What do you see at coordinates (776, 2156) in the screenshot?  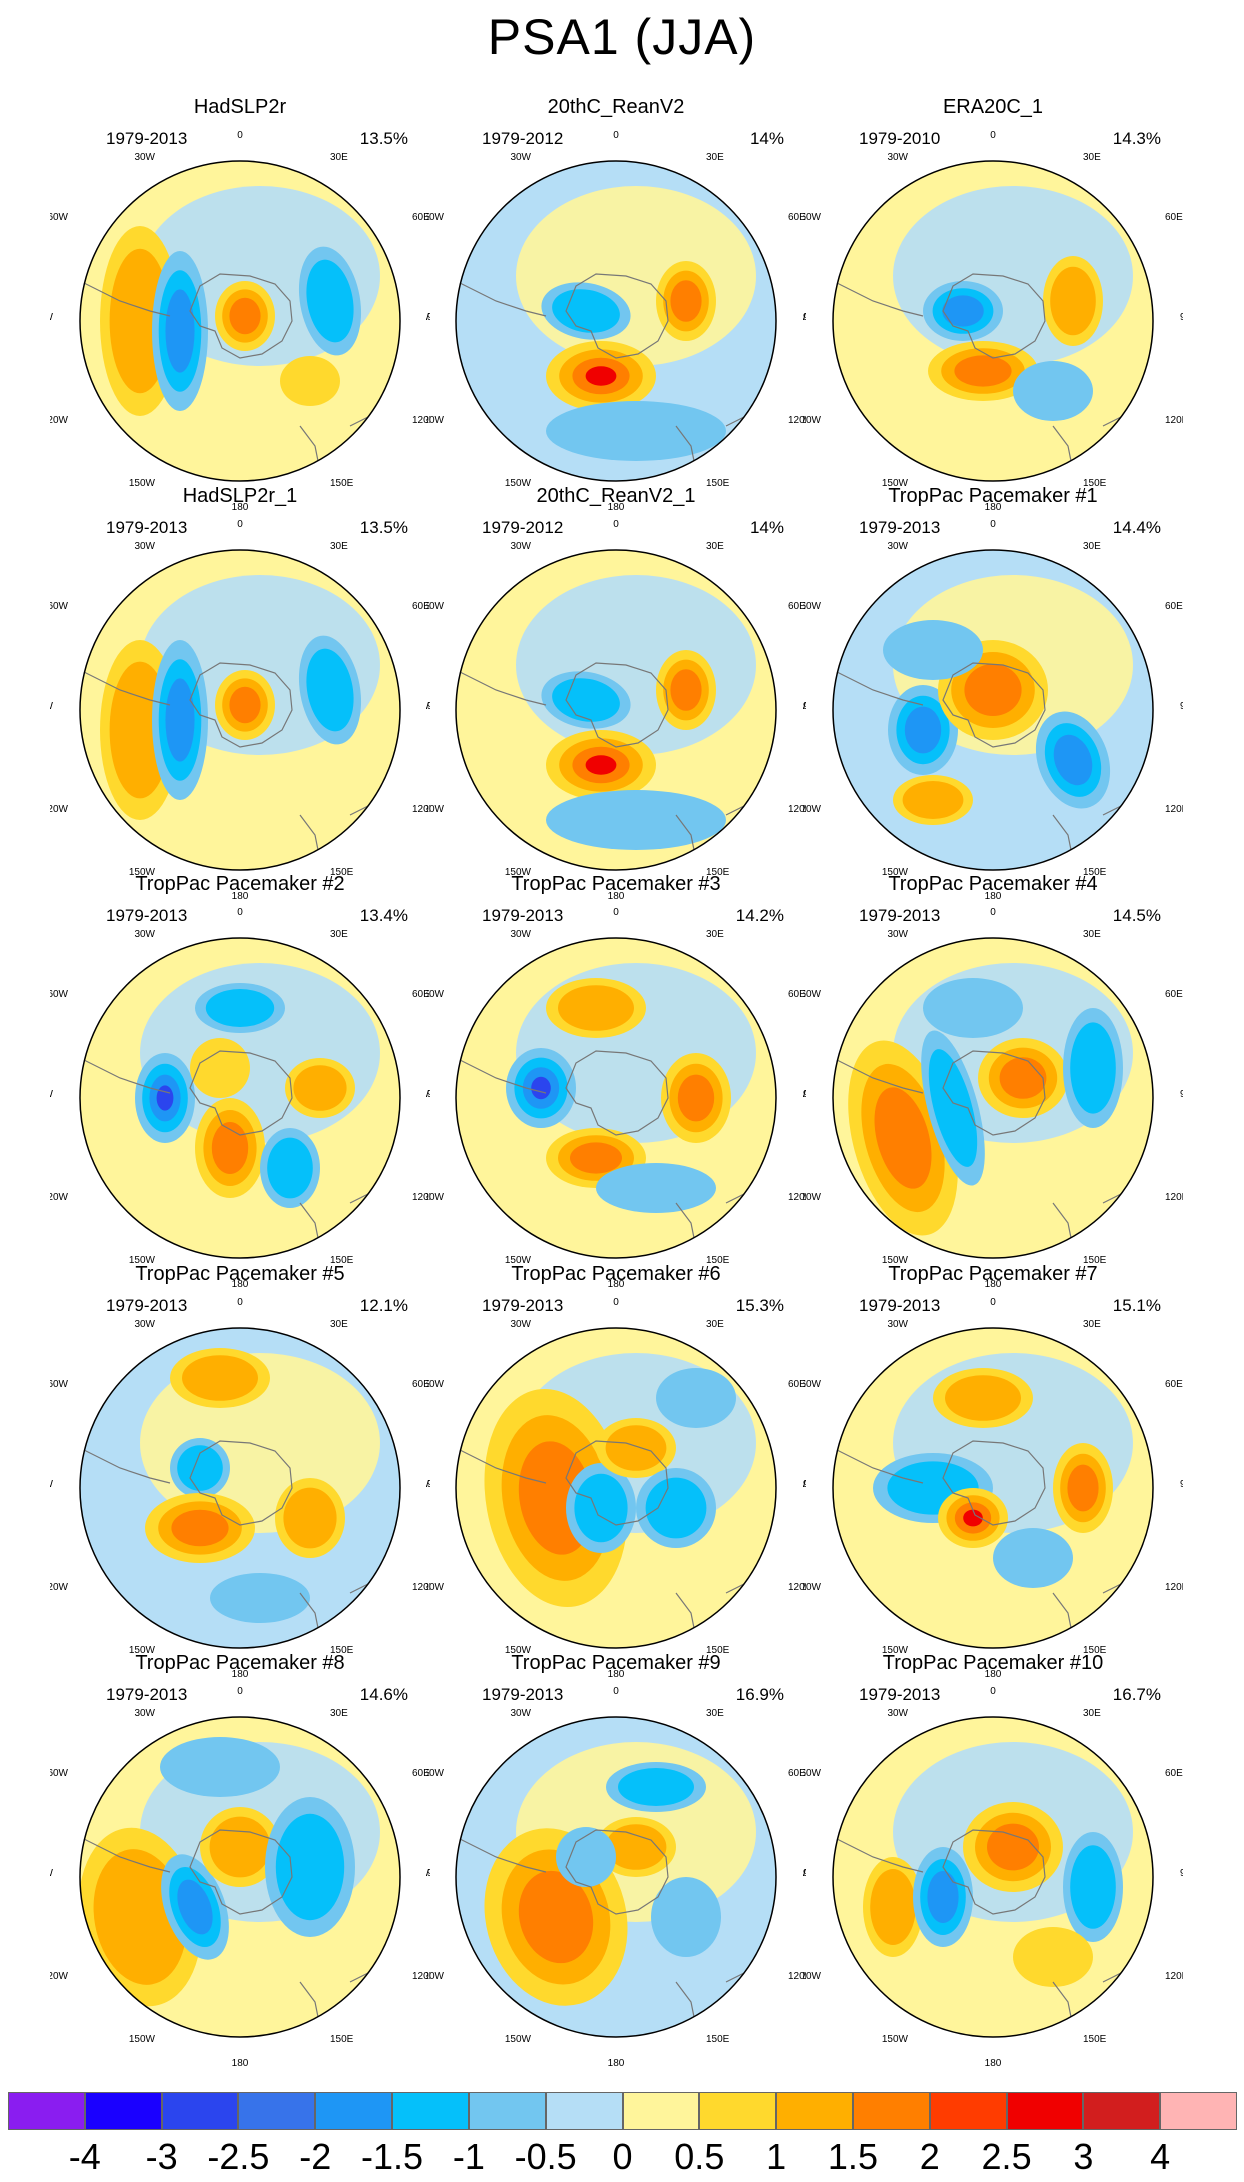 I see `colorbar-tick-label: 1` at bounding box center [776, 2156].